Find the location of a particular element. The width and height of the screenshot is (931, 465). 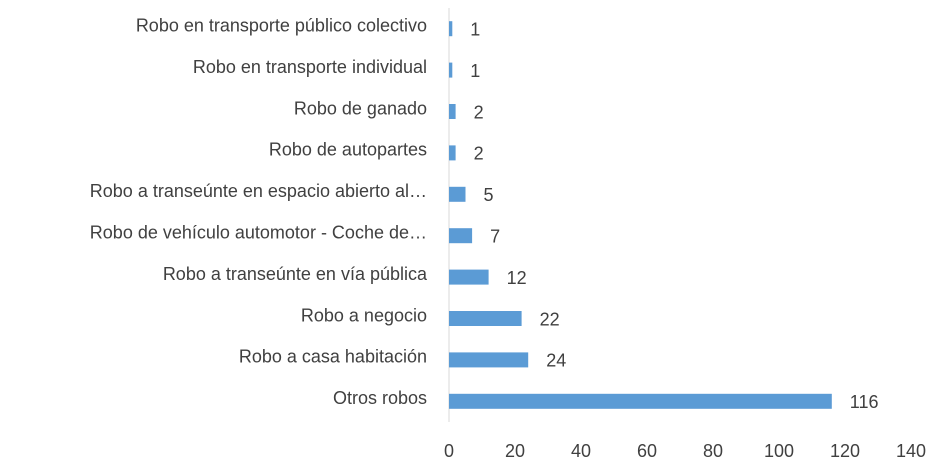

x-tick-label: 140 is located at coordinates (911, 451).